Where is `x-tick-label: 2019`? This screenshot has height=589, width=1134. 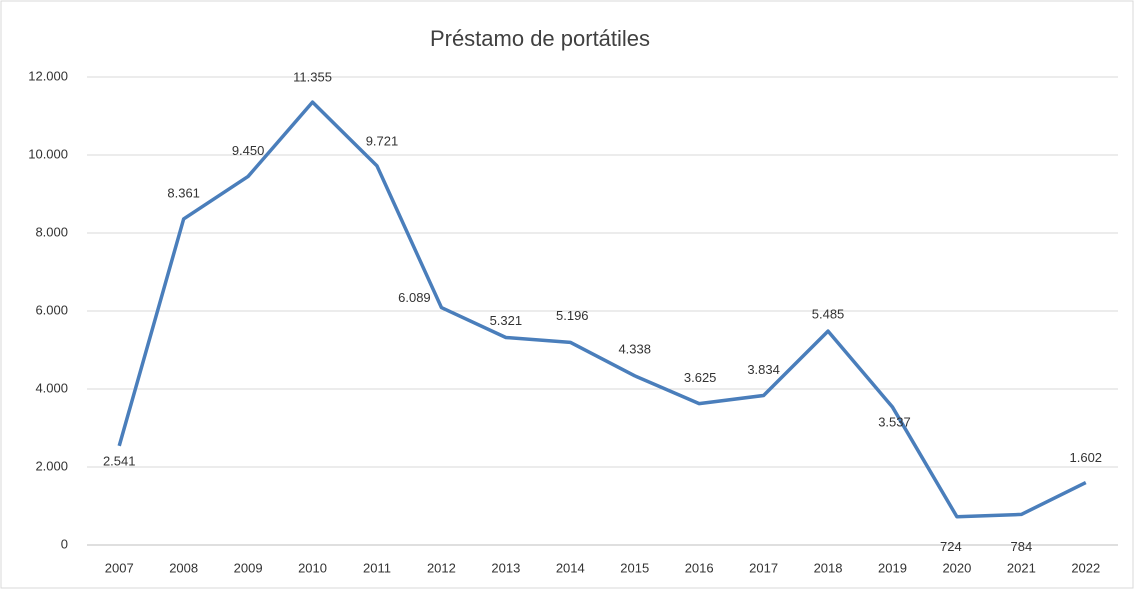
x-tick-label: 2019 is located at coordinates (892, 567).